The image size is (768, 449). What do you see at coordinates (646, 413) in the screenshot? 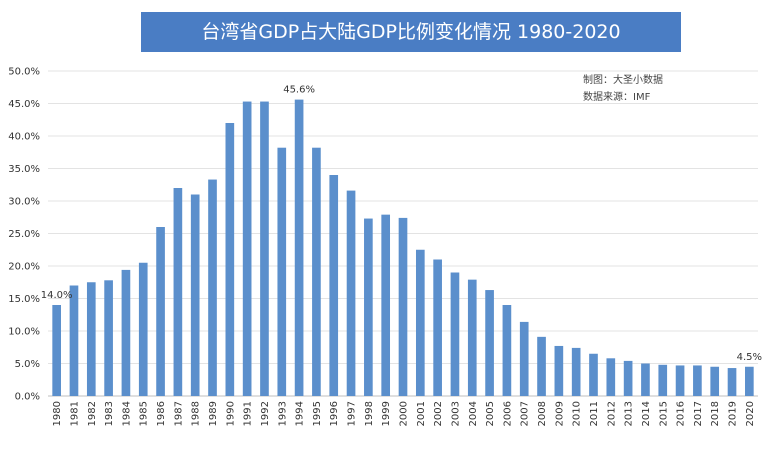
I see `x-tick-label: 2014` at bounding box center [646, 413].